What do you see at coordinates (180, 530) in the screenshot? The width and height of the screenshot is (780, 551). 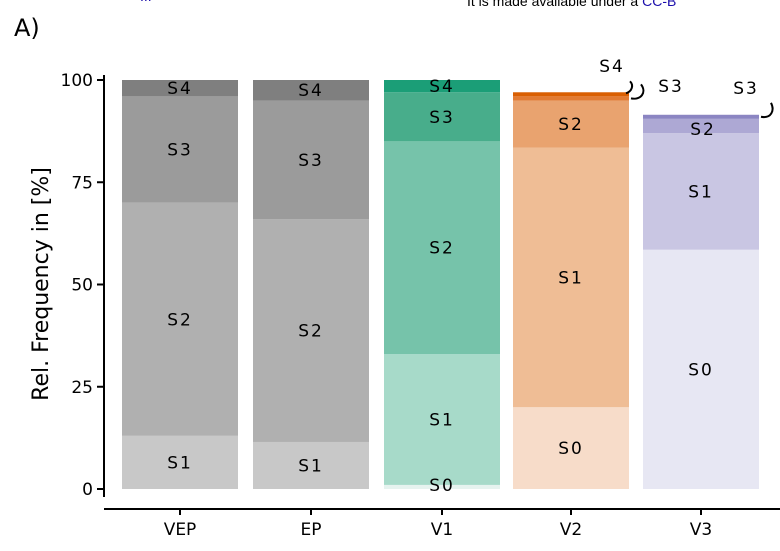 I see `x-tick-label-vep: VEP` at bounding box center [180, 530].